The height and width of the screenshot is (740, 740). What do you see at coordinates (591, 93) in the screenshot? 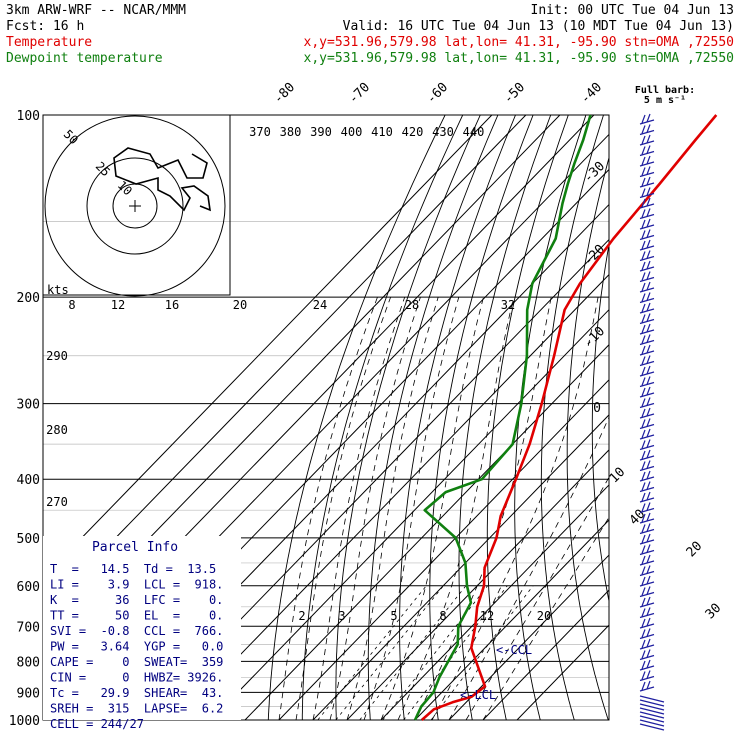
I see `isotherm-label: -40` at bounding box center [591, 93].